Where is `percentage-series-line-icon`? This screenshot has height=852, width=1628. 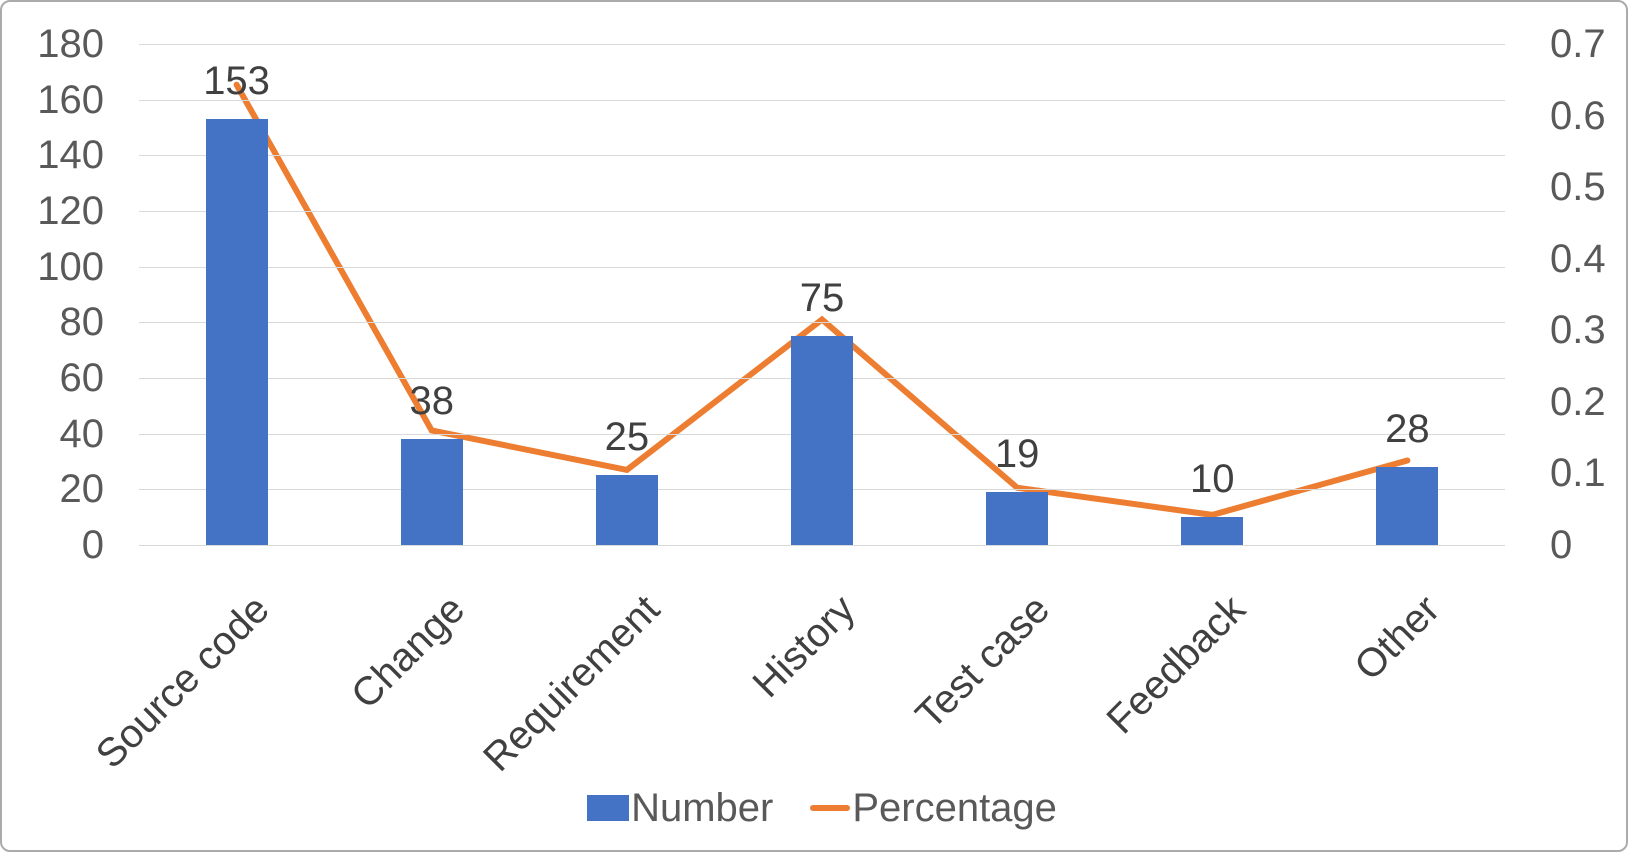 percentage-series-line-icon is located at coordinates (830, 808).